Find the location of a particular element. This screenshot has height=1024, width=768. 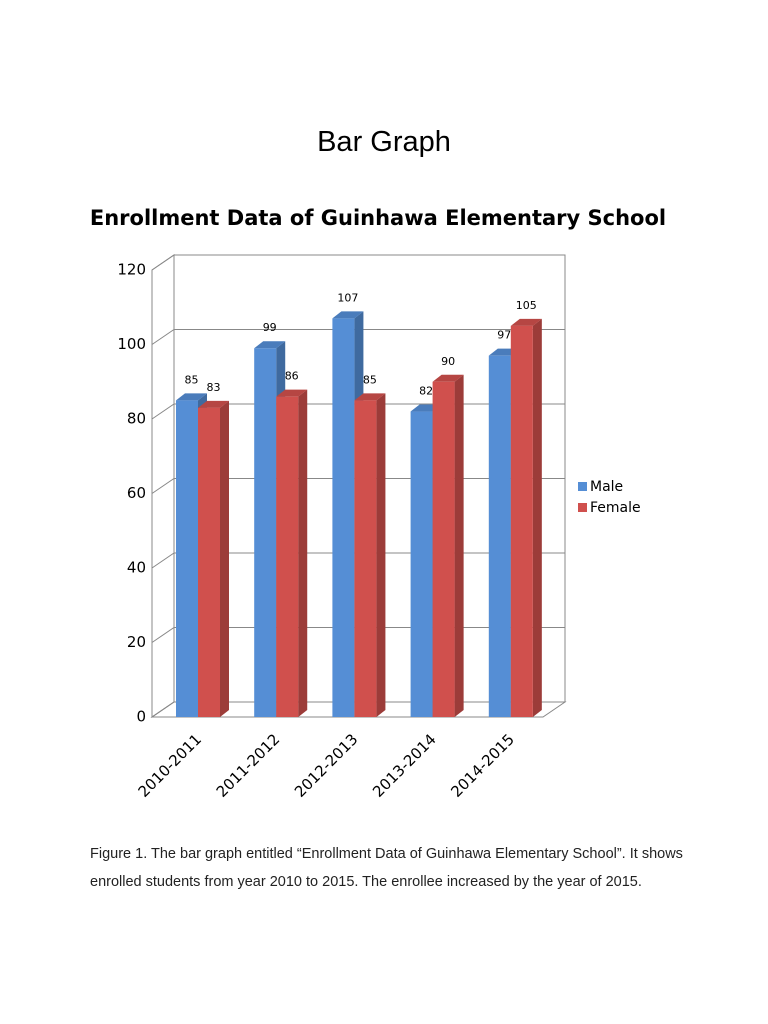

value-label: 97 is located at coordinates (504, 335).